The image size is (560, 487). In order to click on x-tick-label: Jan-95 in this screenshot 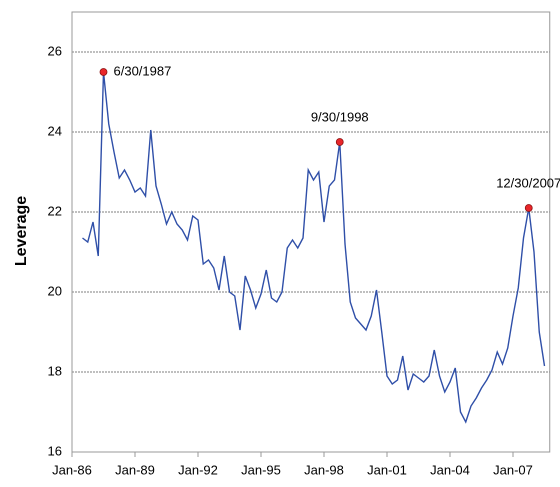, I will do `click(261, 469)`.